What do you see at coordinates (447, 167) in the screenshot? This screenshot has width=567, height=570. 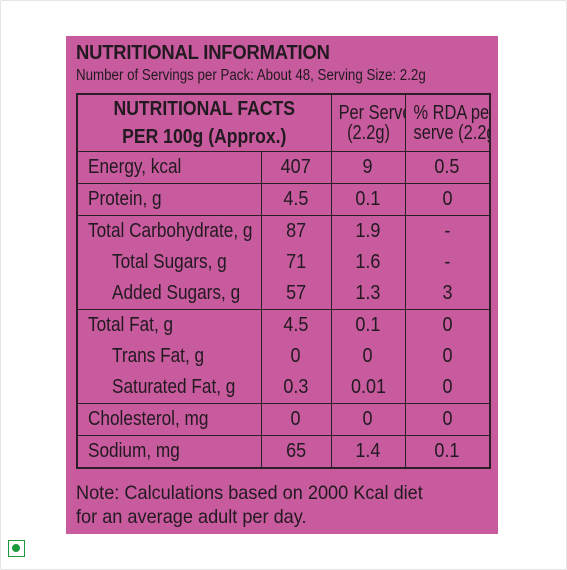 I see `value-rda: 0.5` at bounding box center [447, 167].